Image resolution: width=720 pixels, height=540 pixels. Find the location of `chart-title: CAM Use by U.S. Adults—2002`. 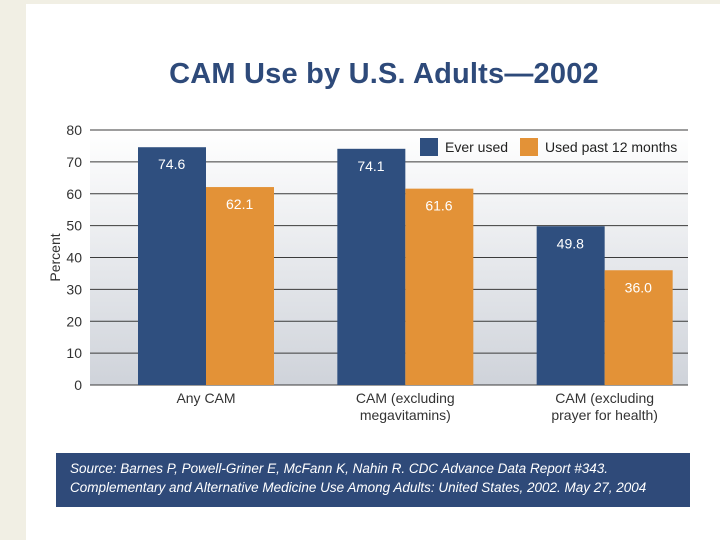

chart-title: CAM Use by U.S. Adults—2002 is located at coordinates (384, 74).